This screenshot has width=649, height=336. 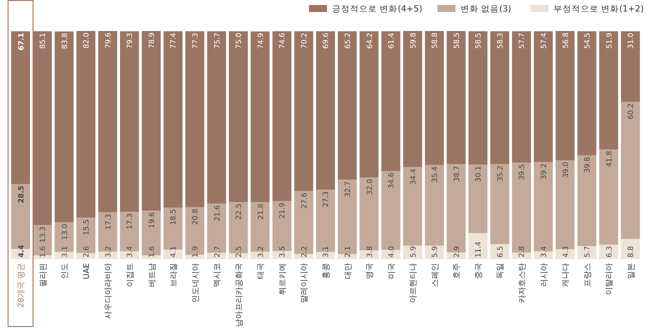 What do you see at coordinates (173, 275) in the screenshot?
I see `x-tick-label: 브라질` at bounding box center [173, 275].